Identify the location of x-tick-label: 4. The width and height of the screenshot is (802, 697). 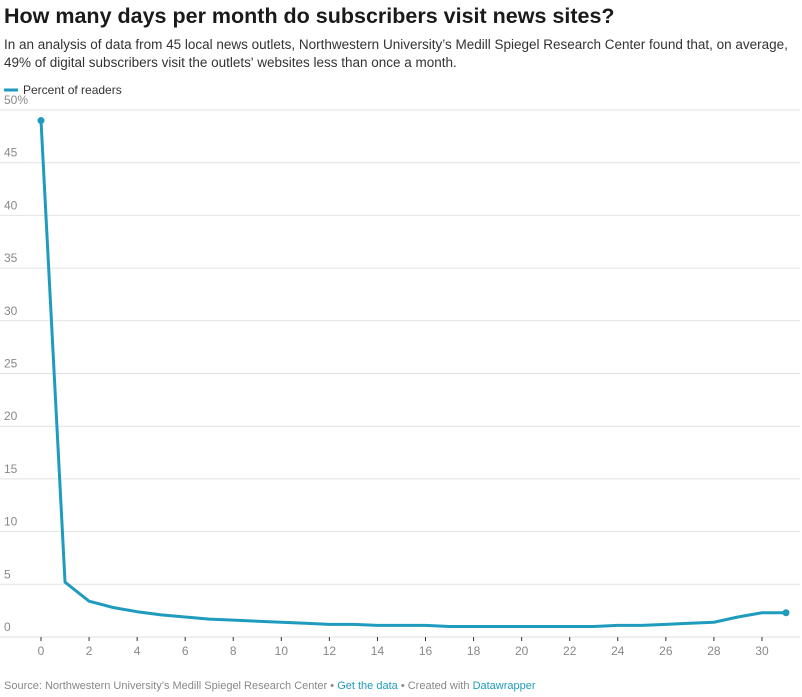
(137, 651).